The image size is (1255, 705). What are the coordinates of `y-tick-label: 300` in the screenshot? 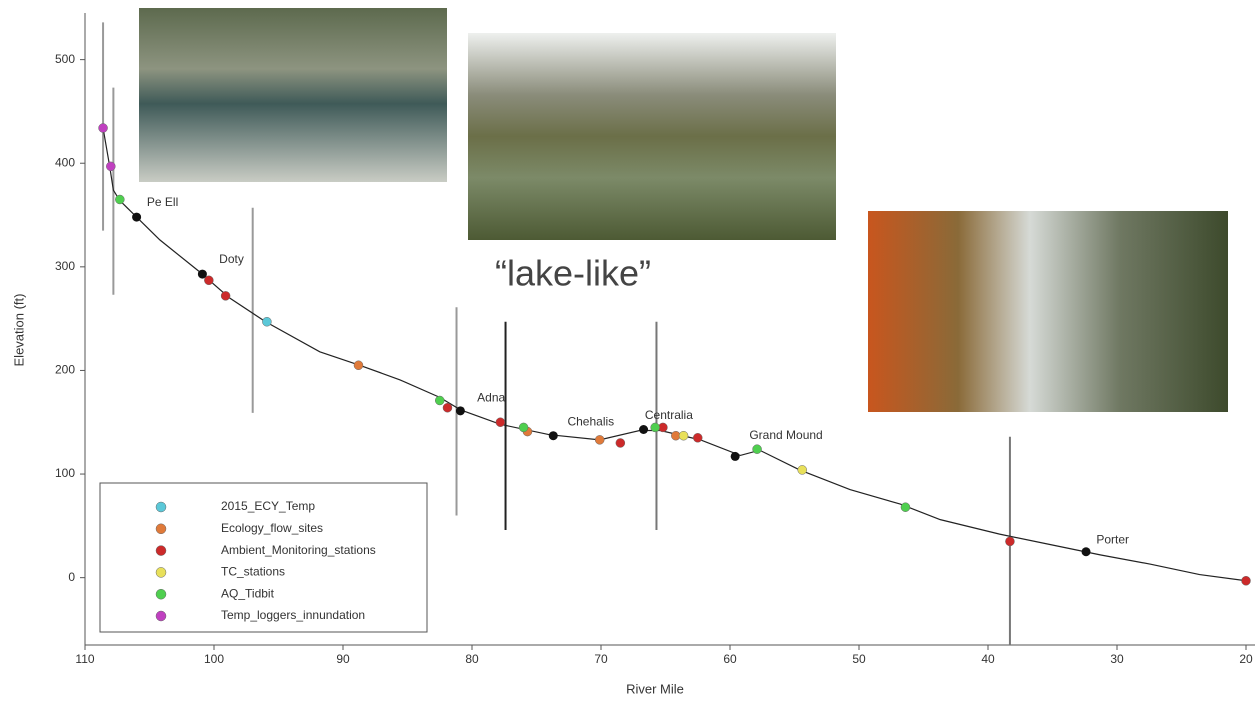 It's located at (65, 266).